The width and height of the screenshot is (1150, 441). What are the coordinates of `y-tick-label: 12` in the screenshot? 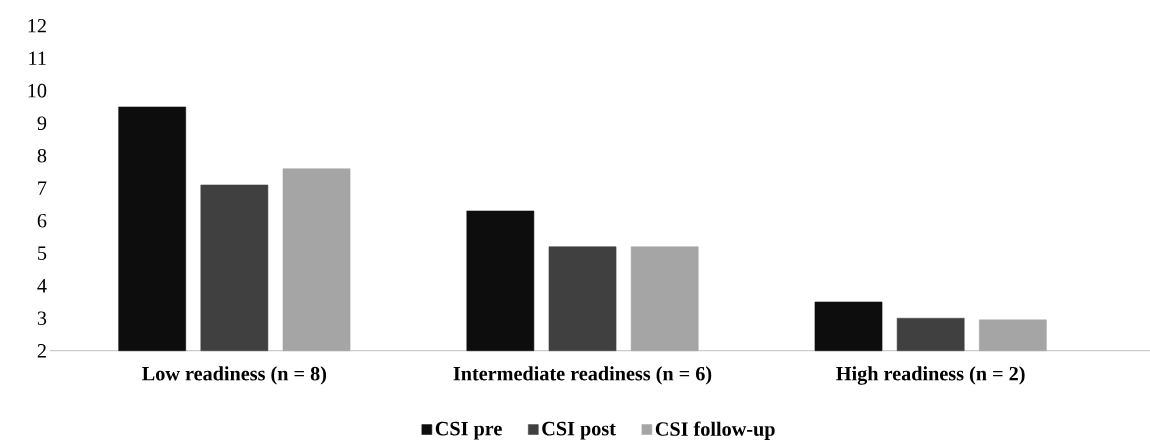 It's located at (37, 26).